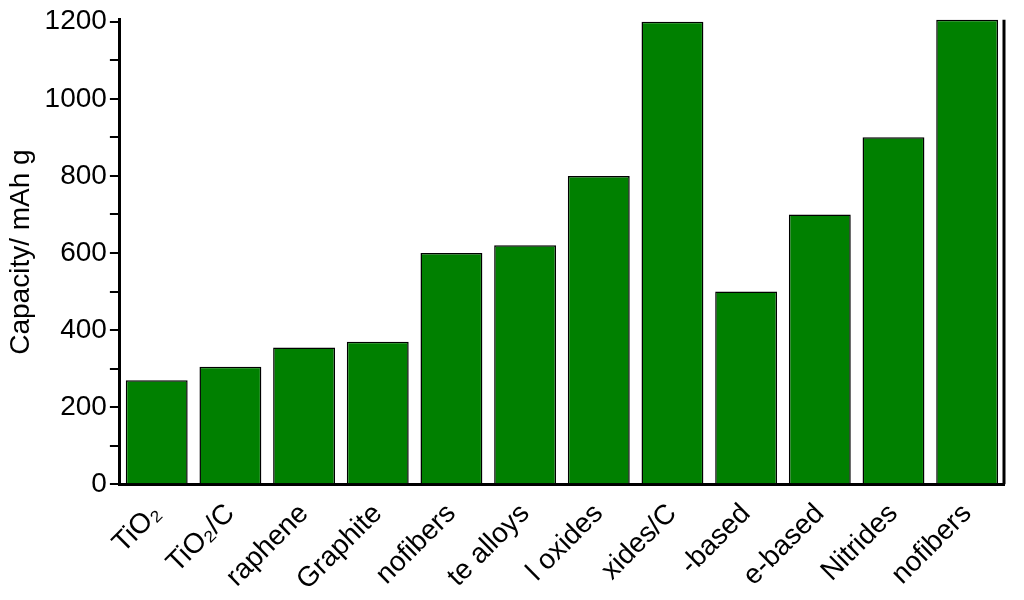 The width and height of the screenshot is (1024, 600). Describe the element at coordinates (75, 20) in the screenshot. I see `y-tick-label: 1200` at that location.